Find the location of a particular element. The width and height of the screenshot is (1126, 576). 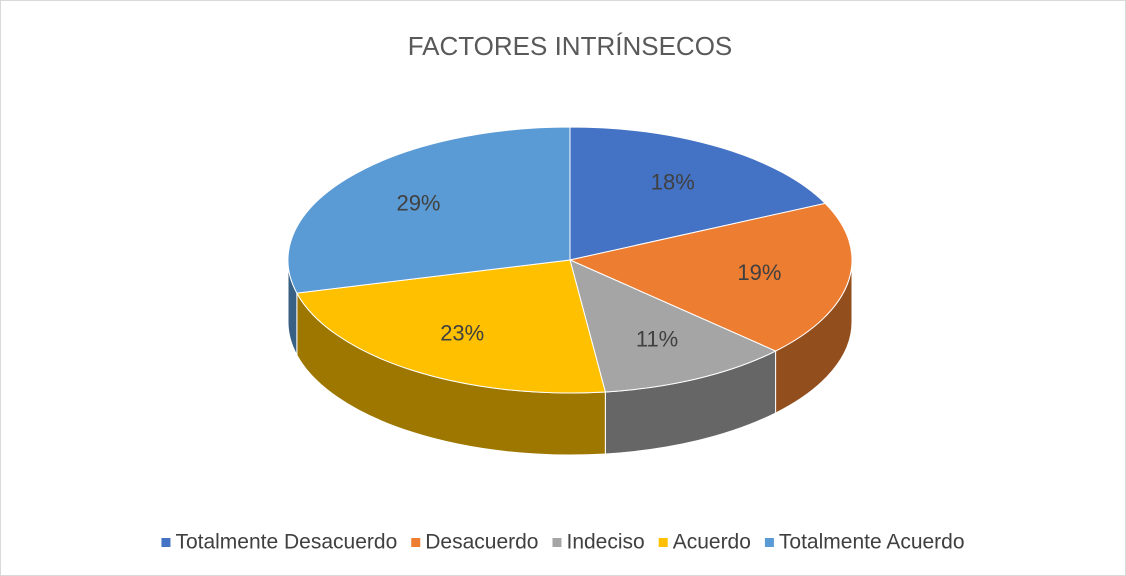

data-label: 29% is located at coordinates (418, 202).